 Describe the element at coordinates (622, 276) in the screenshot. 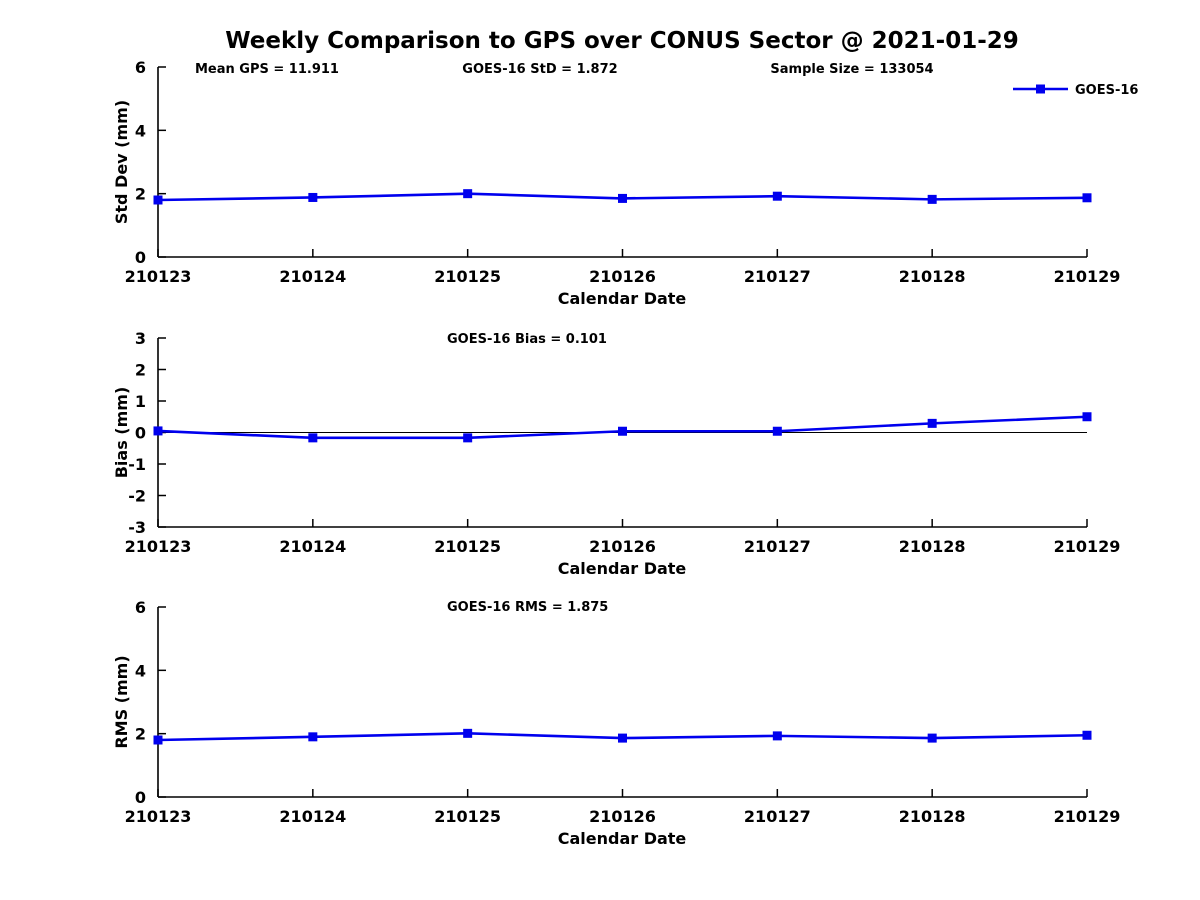

I see `std-dev-x-tick-label: 210126` at that location.